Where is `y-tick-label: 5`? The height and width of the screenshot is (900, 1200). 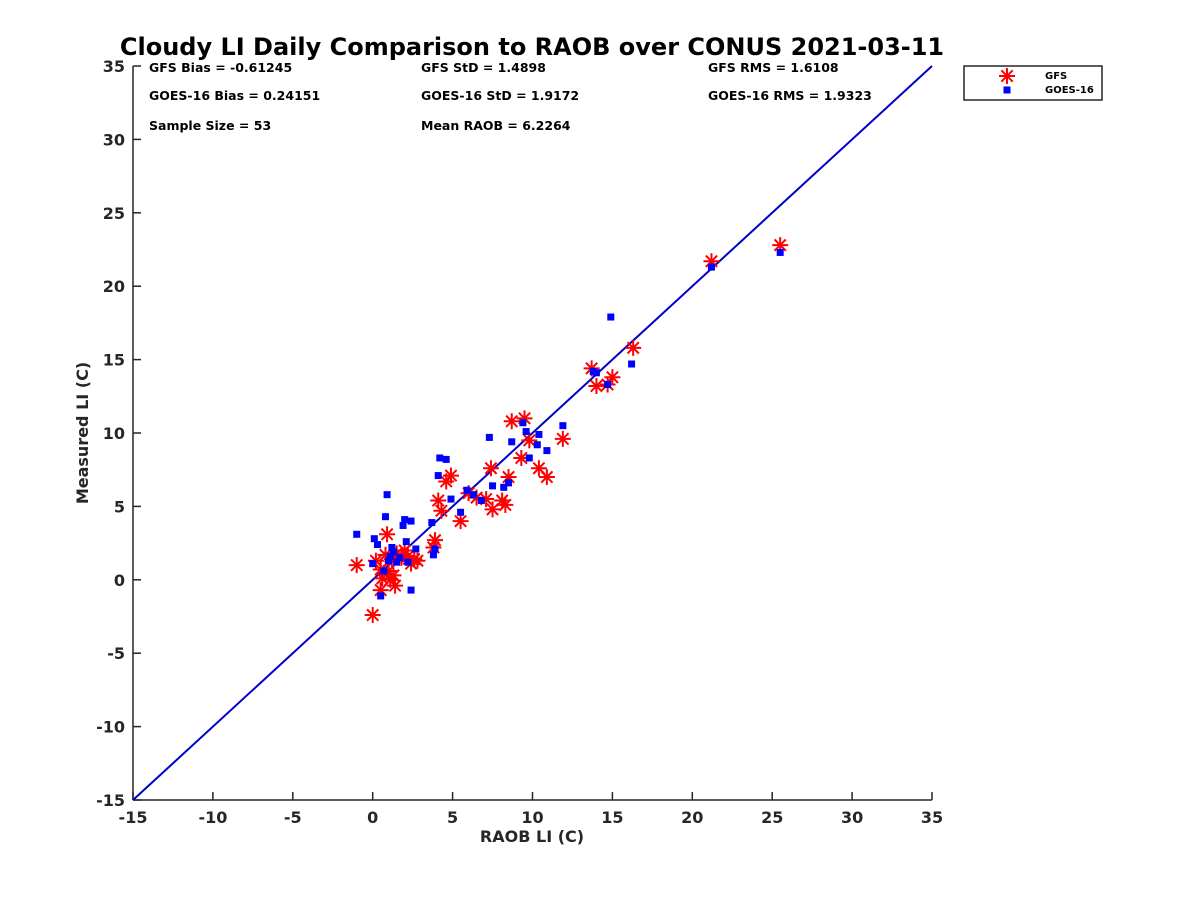
y-tick-label: 5 is located at coordinates (119, 506).